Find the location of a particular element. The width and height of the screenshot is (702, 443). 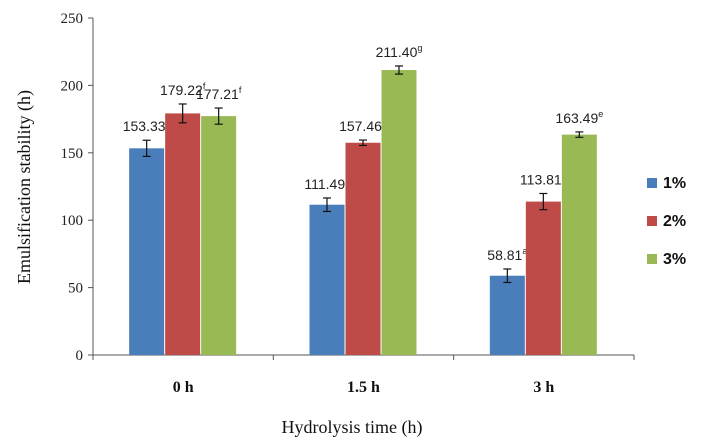

data-label: 58.81a is located at coordinates (507, 254).